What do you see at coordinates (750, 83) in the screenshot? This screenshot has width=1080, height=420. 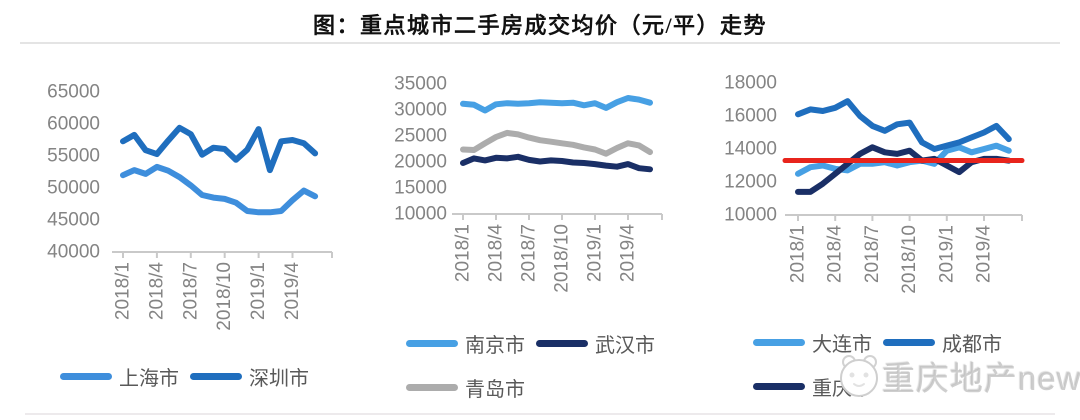 I see `y-axis-tick-label: 18000` at bounding box center [750, 83].